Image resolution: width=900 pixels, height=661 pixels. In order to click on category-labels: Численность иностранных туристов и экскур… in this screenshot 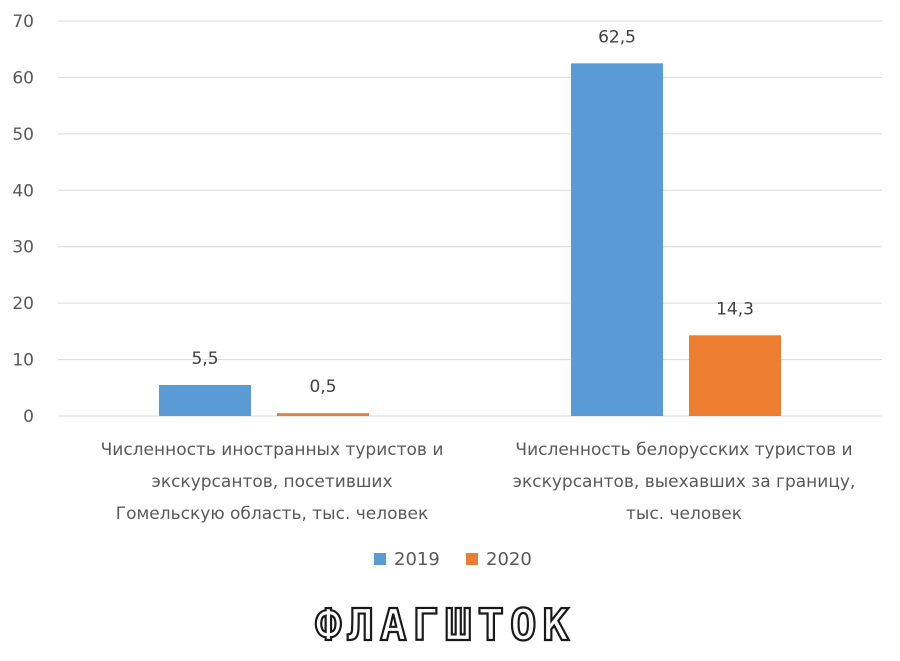, I will do `click(478, 482)`.